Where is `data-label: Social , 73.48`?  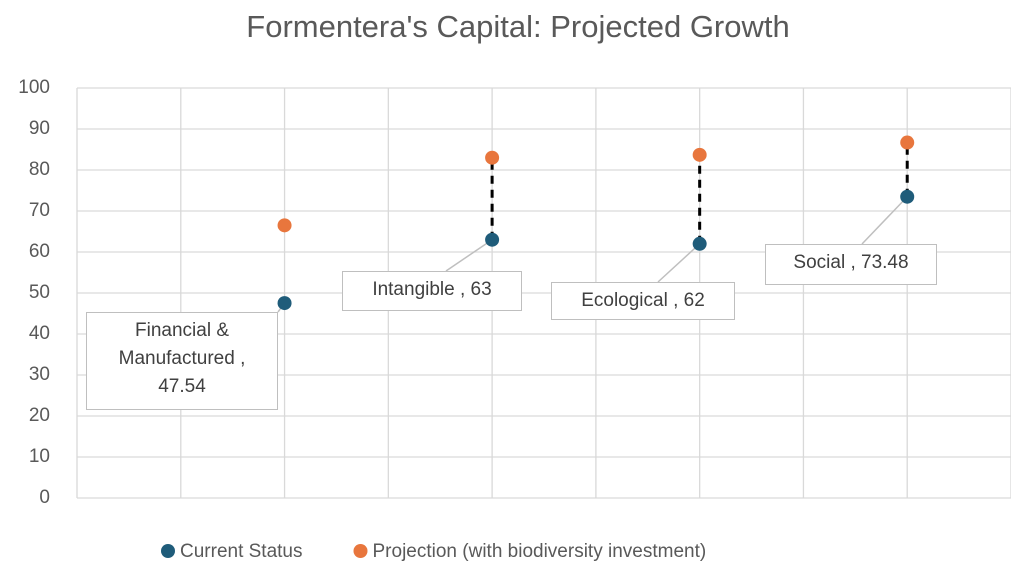 data-label: Social , 73.48 is located at coordinates (851, 264).